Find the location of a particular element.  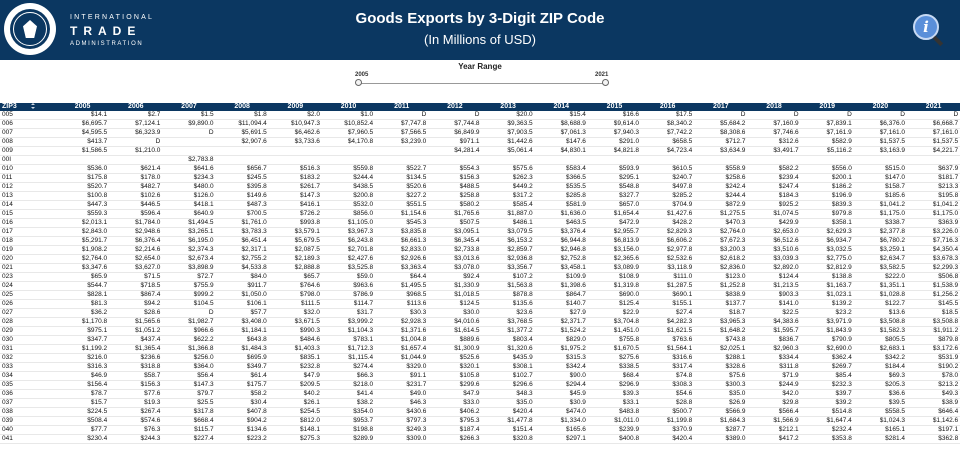

export-value-cell: $15.4 is located at coordinates (561, 115).